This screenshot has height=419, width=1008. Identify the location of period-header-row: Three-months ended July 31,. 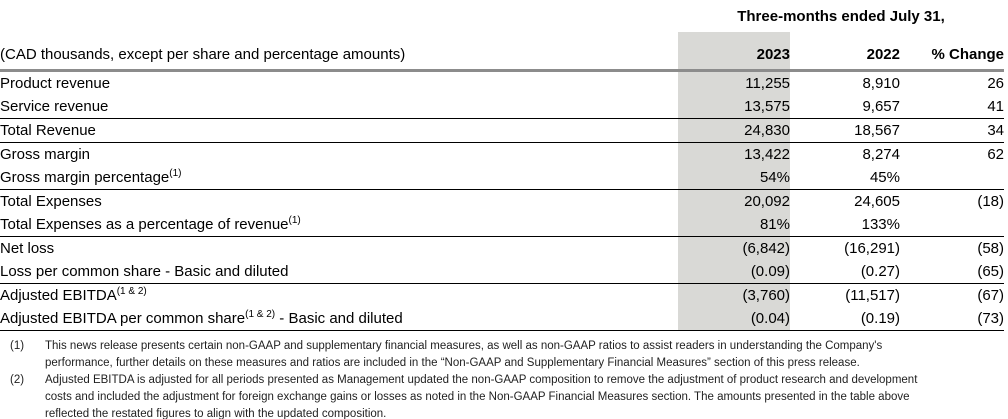
(502, 16).